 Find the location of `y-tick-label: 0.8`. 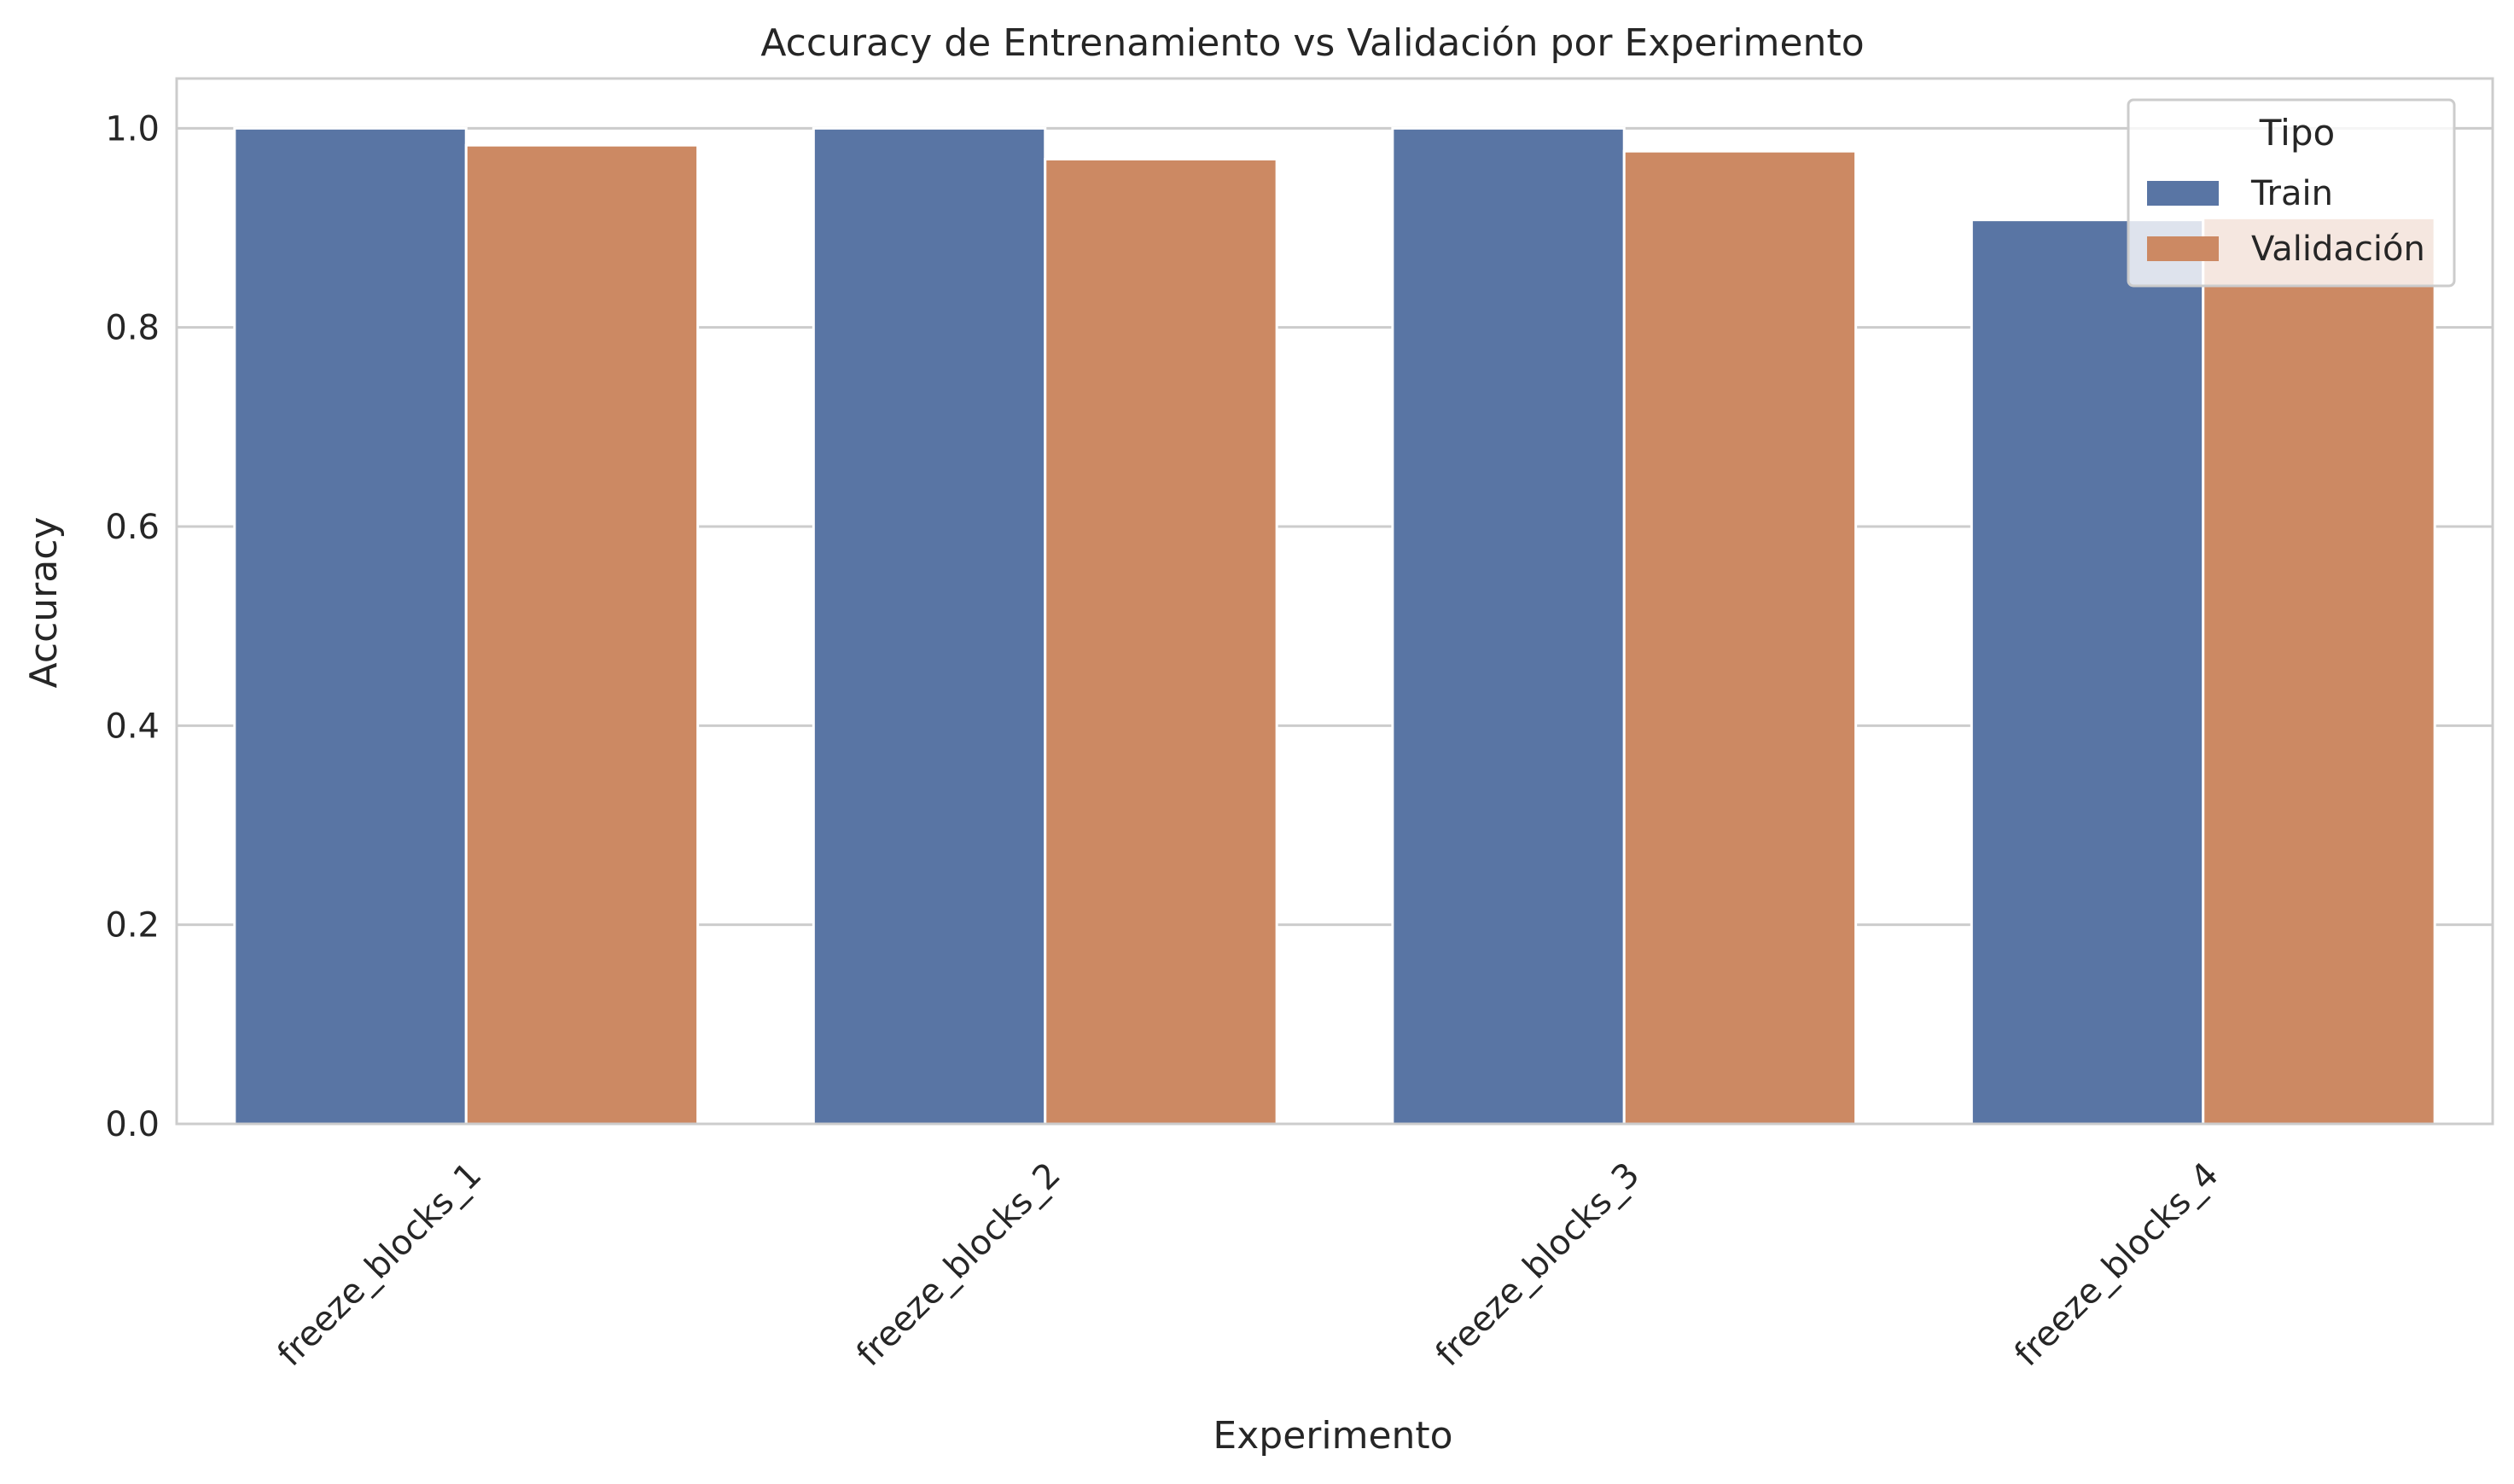

y-tick-label: 0.8 is located at coordinates (132, 328).